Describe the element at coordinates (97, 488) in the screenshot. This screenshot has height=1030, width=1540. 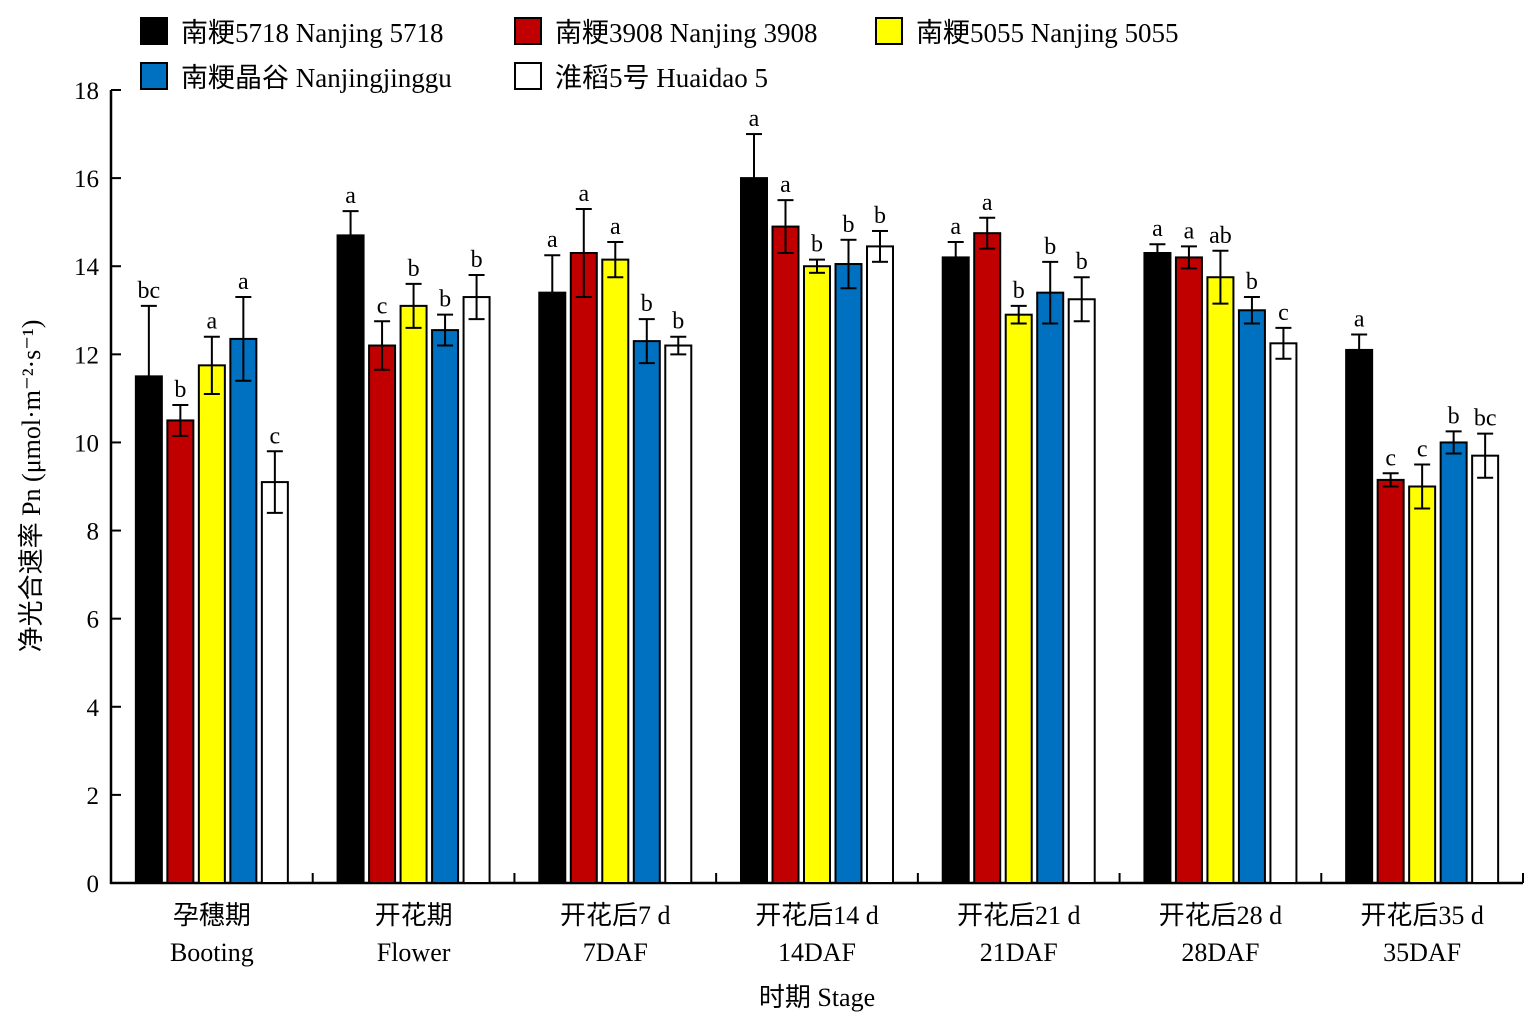
I see `y-axis: 0 2 4 6 8 10 12 14 16 18` at that location.